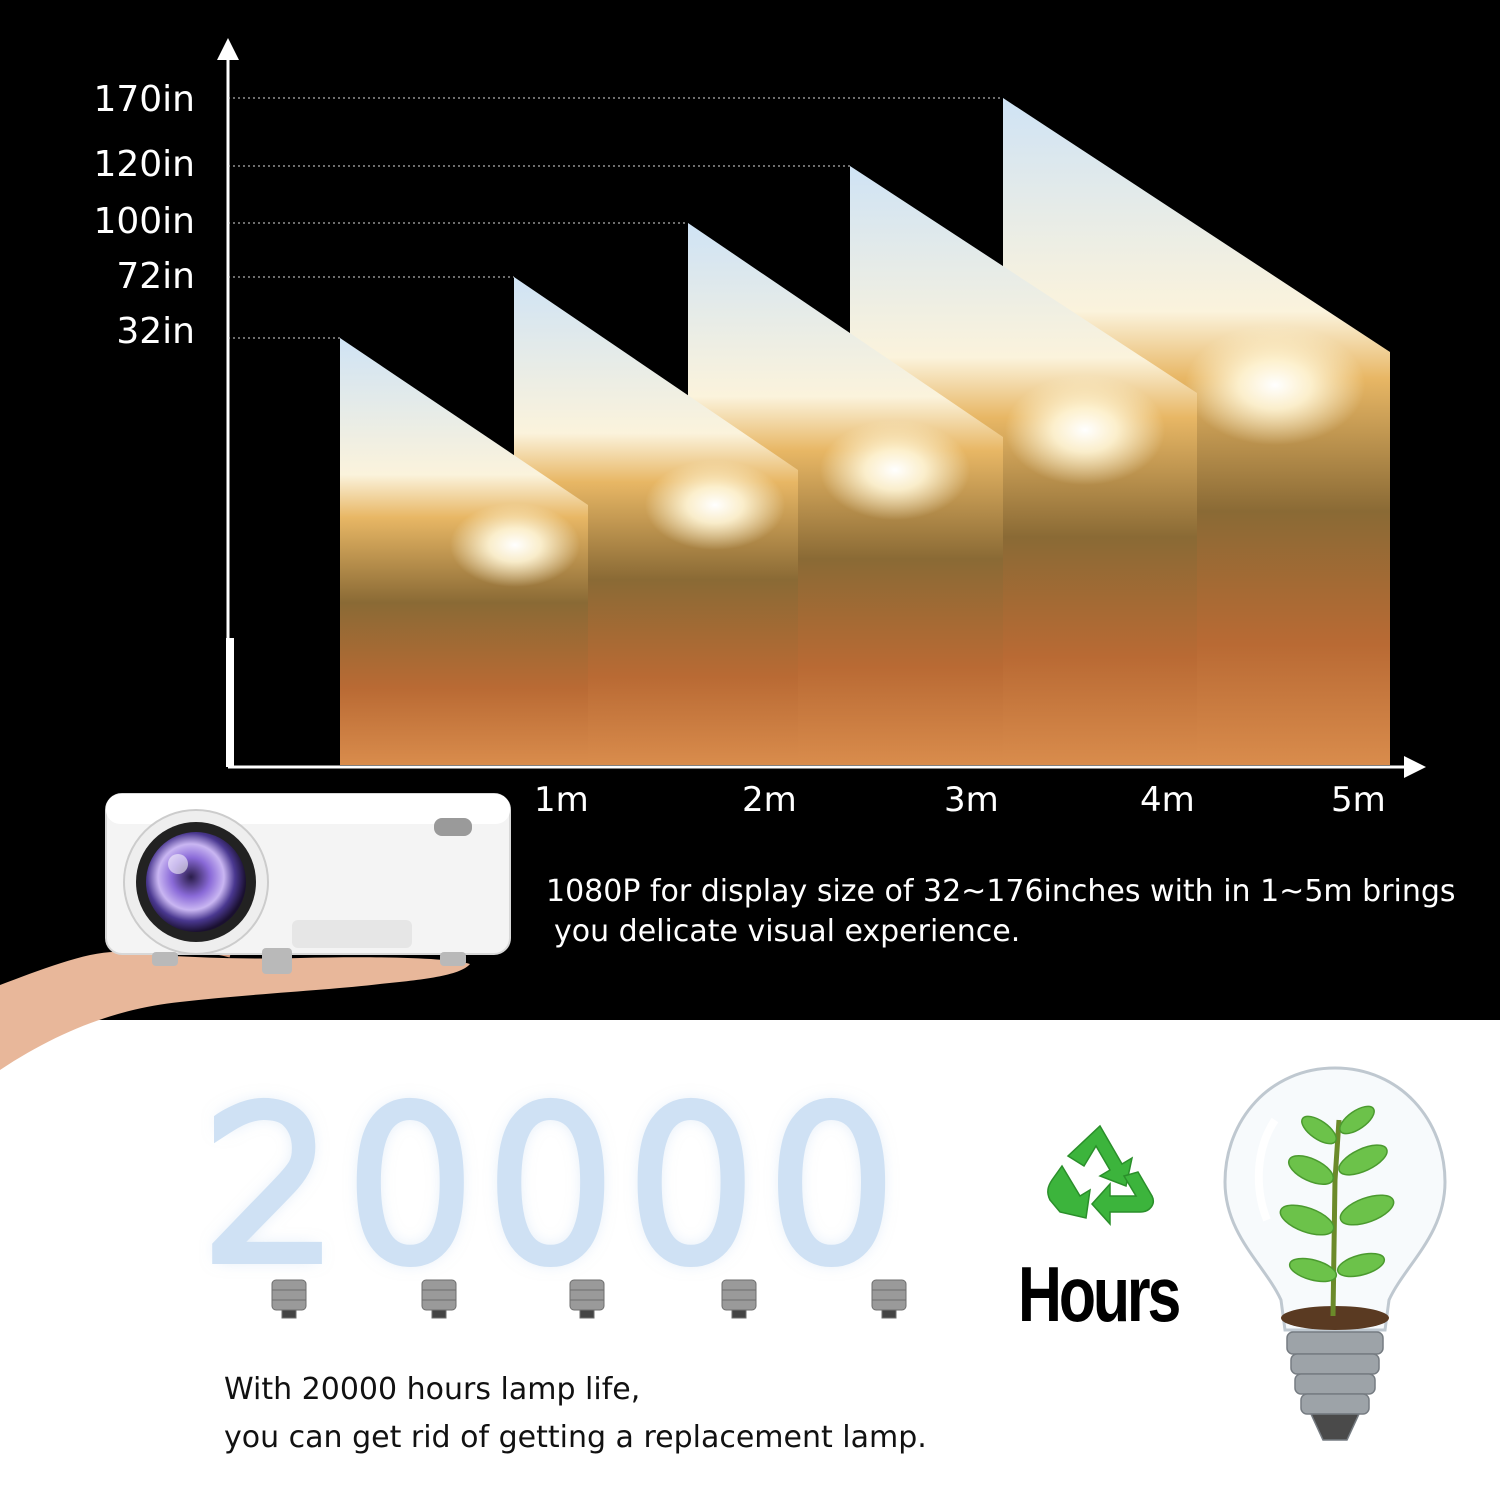 This screenshot has height=1500, width=1500. I want to click on x-axis-arrow, so click(1415, 767).